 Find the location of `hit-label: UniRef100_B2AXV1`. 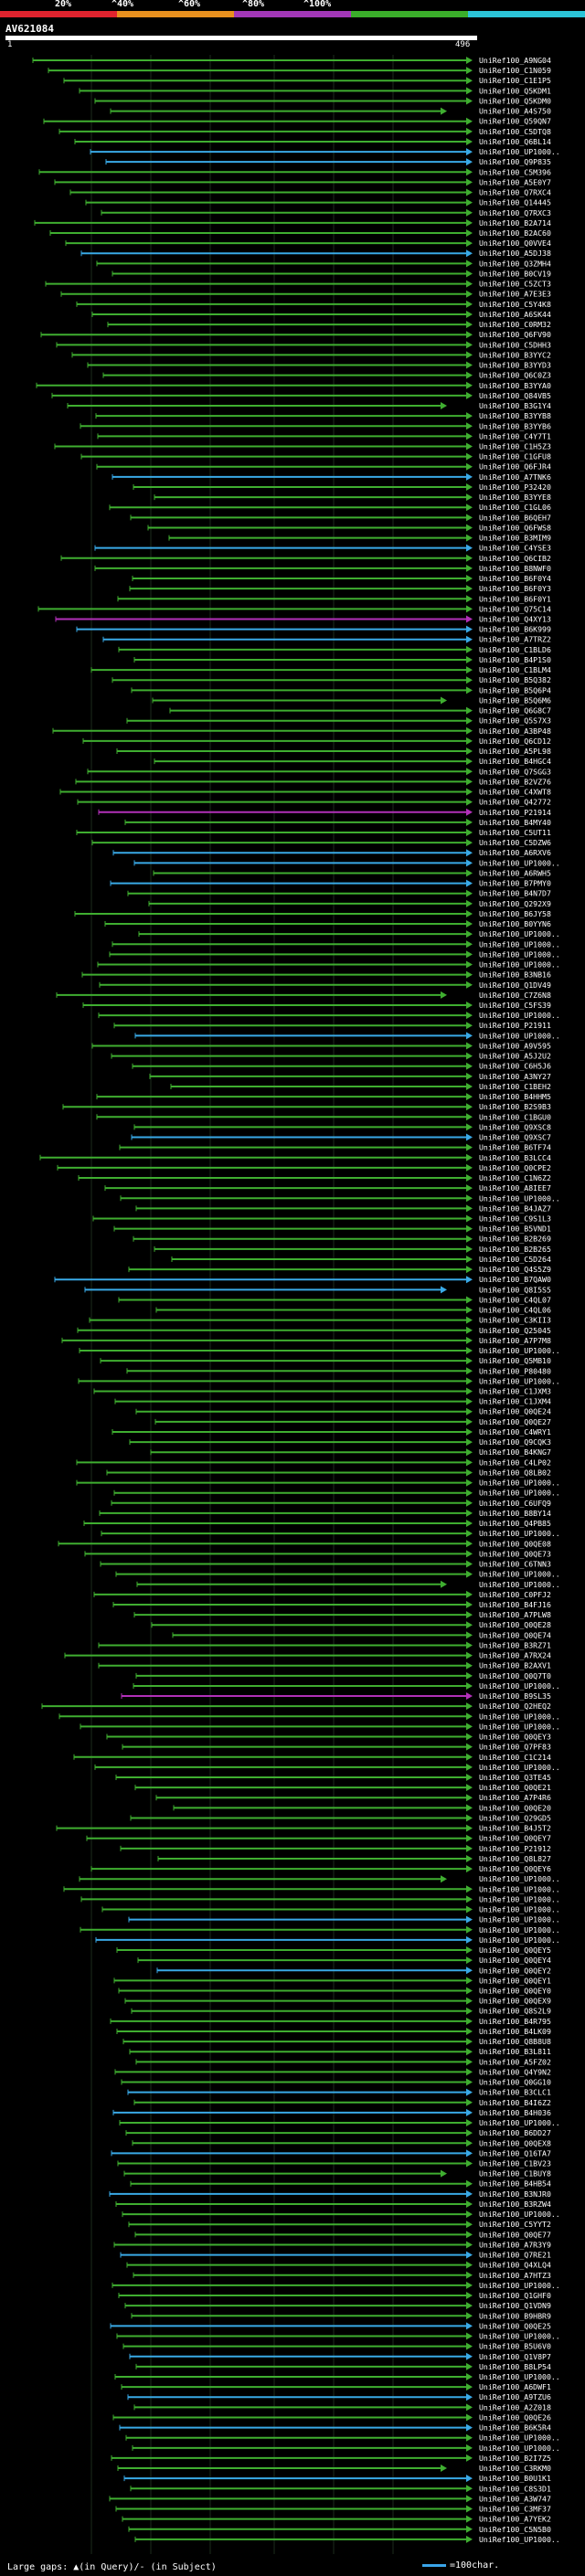

hit-label: UniRef100_B2AXV1 is located at coordinates (515, 1665).